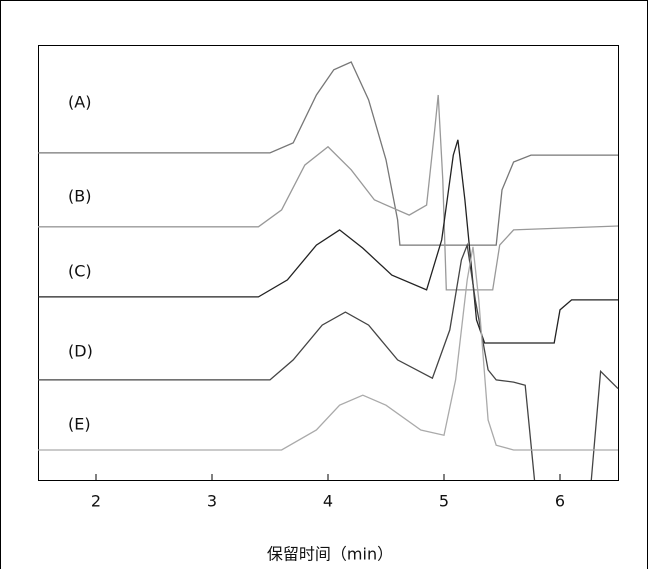 The image size is (648, 569). I want to click on x-tick-label: 3, so click(212, 501).